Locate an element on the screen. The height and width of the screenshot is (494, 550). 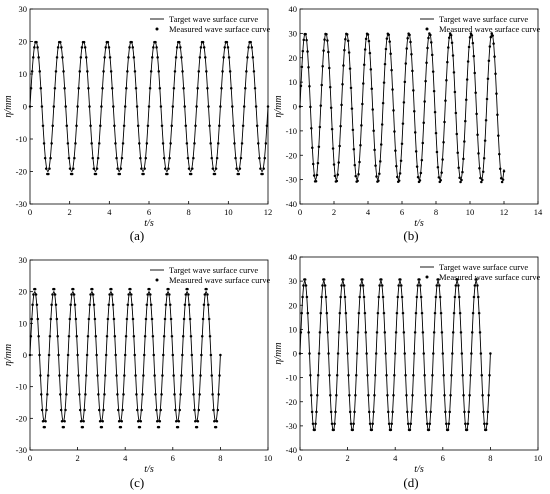
y-tick-label: 30 is located at coordinates (293, 281).